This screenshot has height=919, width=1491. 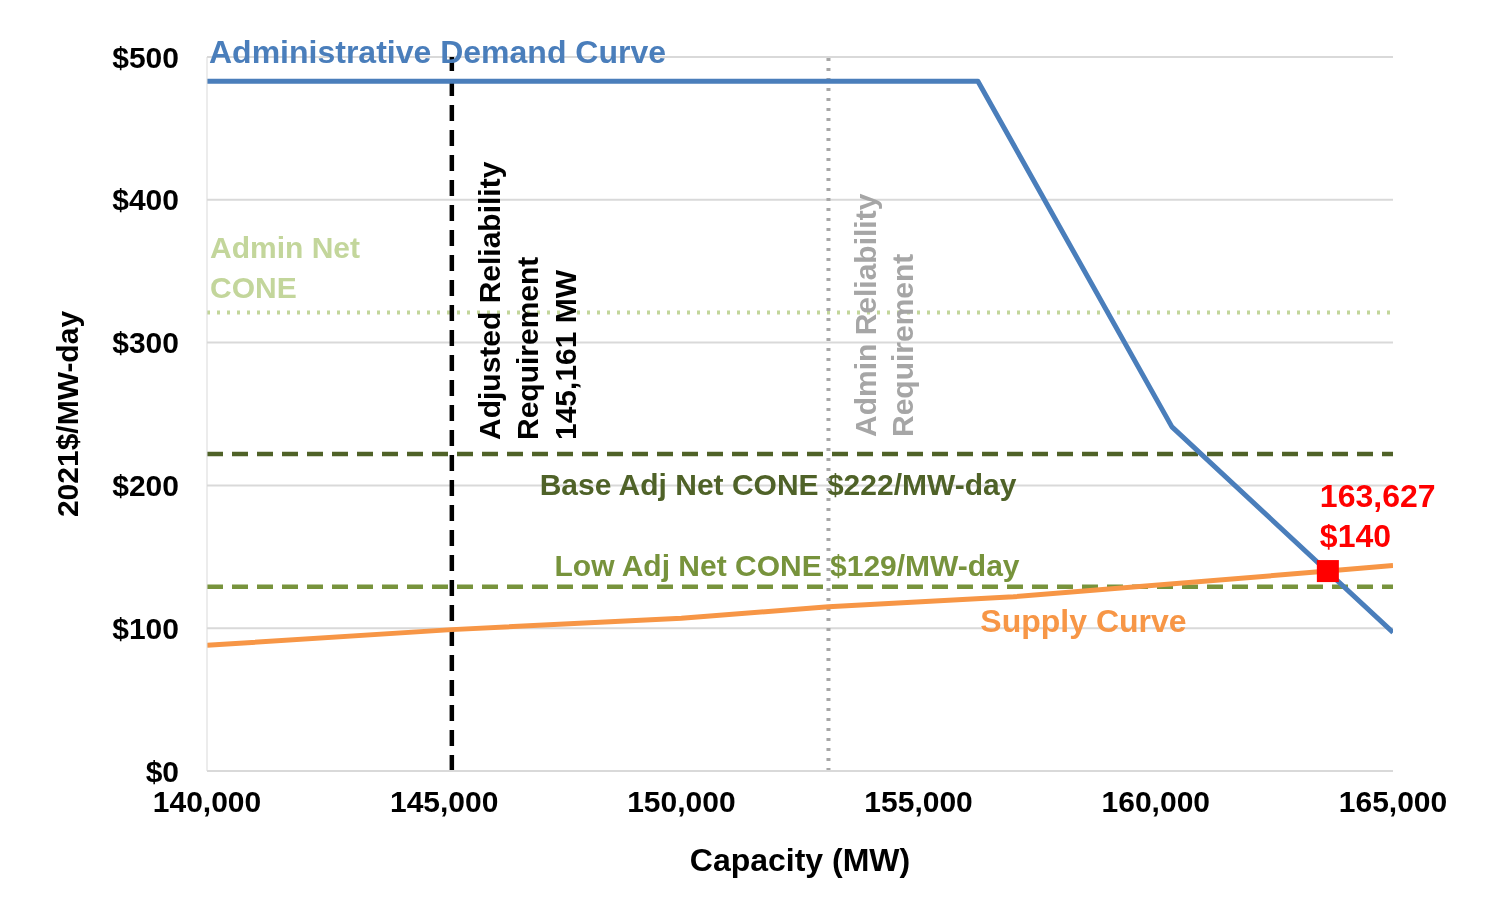 What do you see at coordinates (1156, 802) in the screenshot?
I see `x-tick-label: 160,000` at bounding box center [1156, 802].